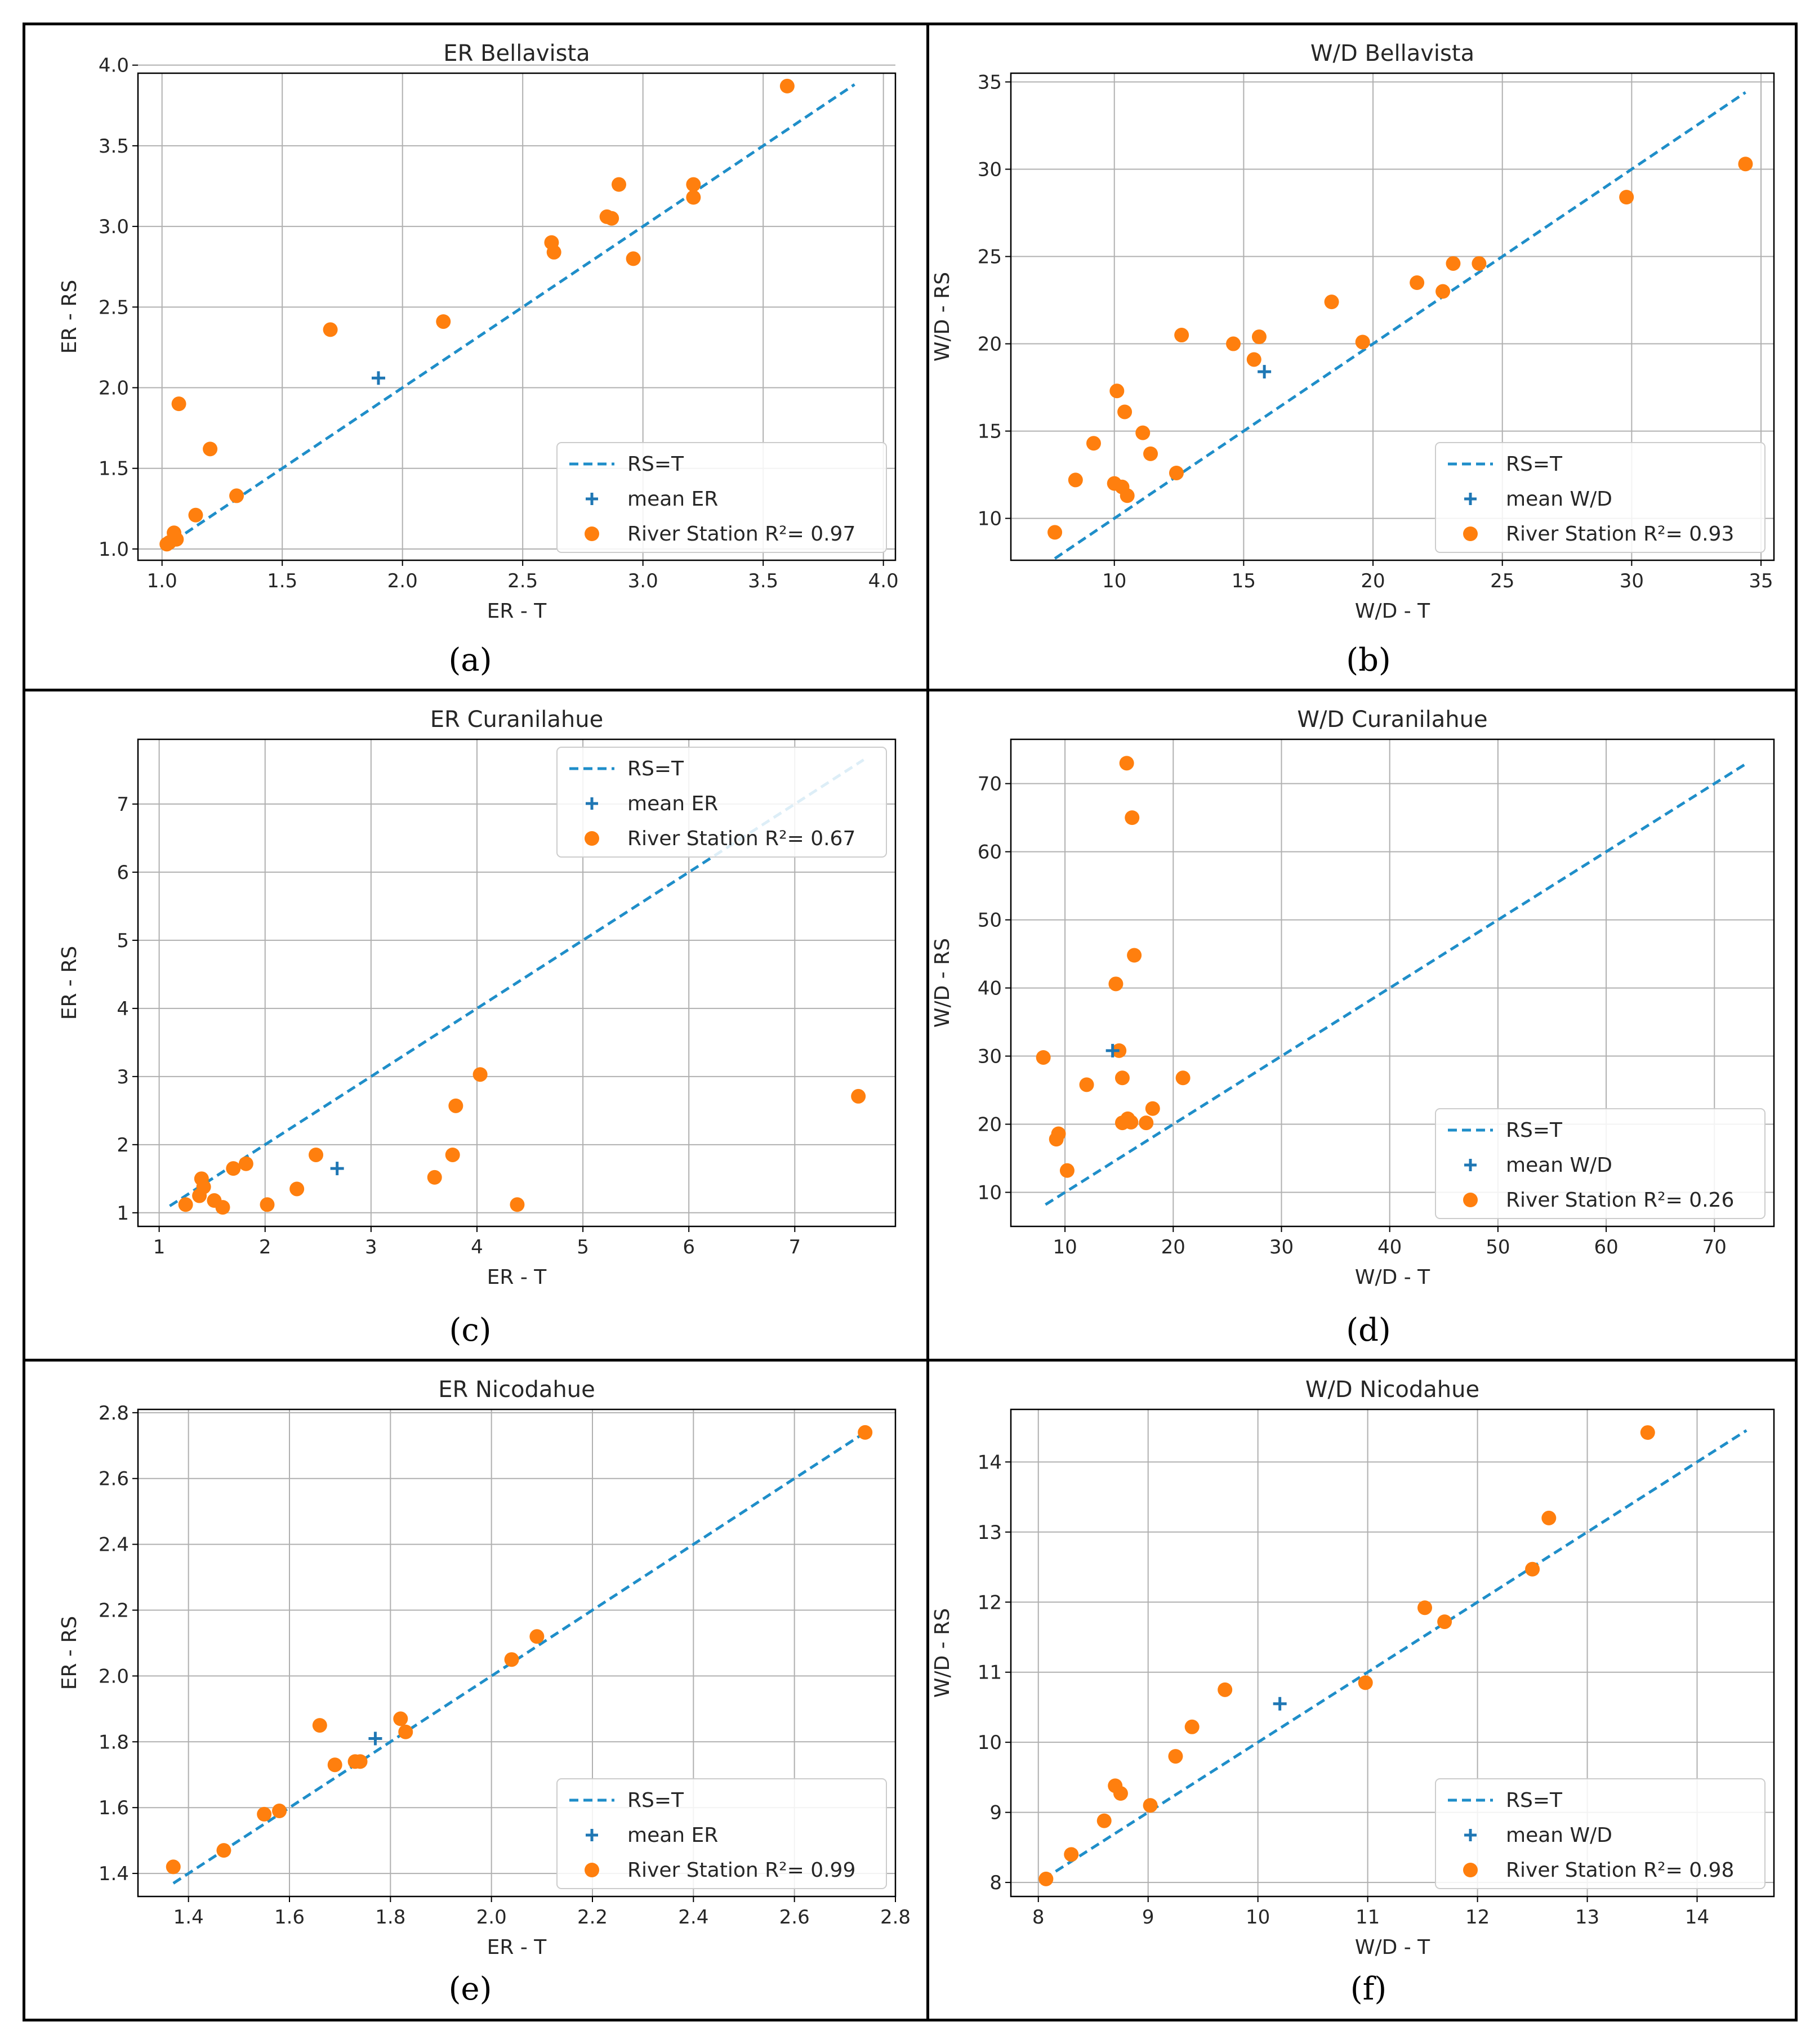 This screenshot has width=1819, height=2044. Describe the element at coordinates (289, 1917) in the screenshot. I see `x-tick-label: 1.6` at that location.